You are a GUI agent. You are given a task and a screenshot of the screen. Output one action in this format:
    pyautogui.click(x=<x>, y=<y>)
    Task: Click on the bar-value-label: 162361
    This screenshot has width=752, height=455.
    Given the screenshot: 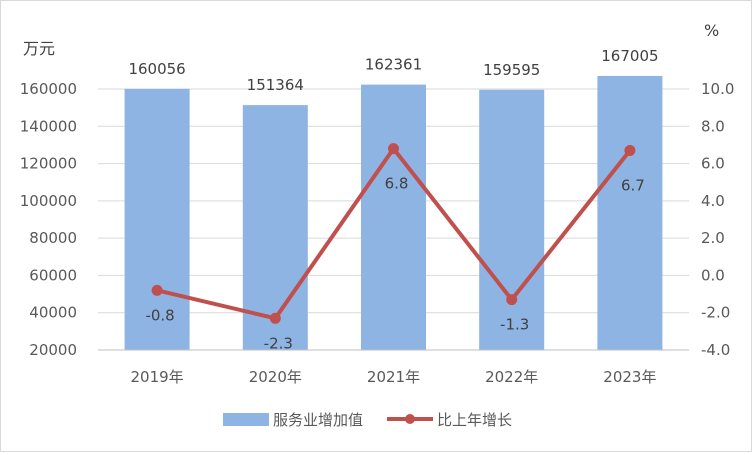 What is the action you would take?
    pyautogui.click(x=393, y=65)
    